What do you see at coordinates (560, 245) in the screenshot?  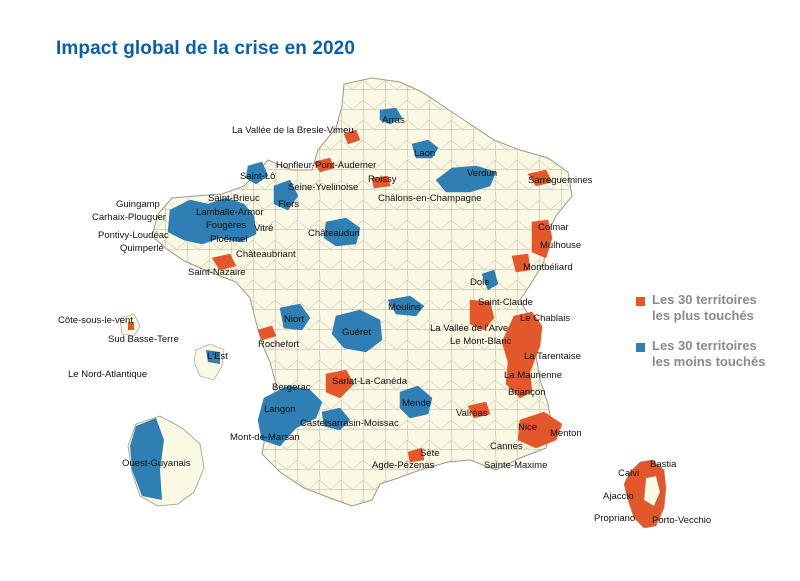 I see `label-mulhouse: Mulhouse` at bounding box center [560, 245].